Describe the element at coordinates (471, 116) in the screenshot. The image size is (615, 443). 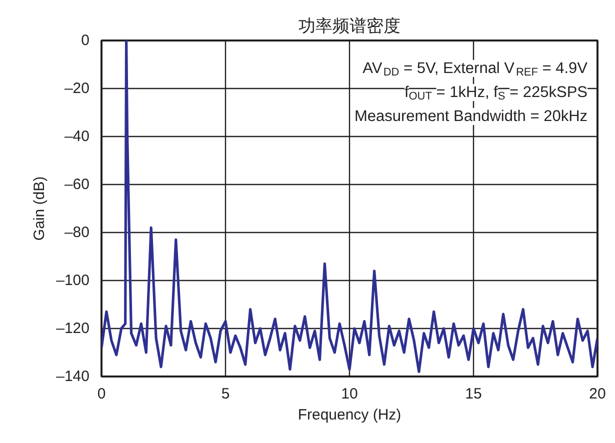
I see `annotation: Measurement Bandwidth = 20kHz` at that location.